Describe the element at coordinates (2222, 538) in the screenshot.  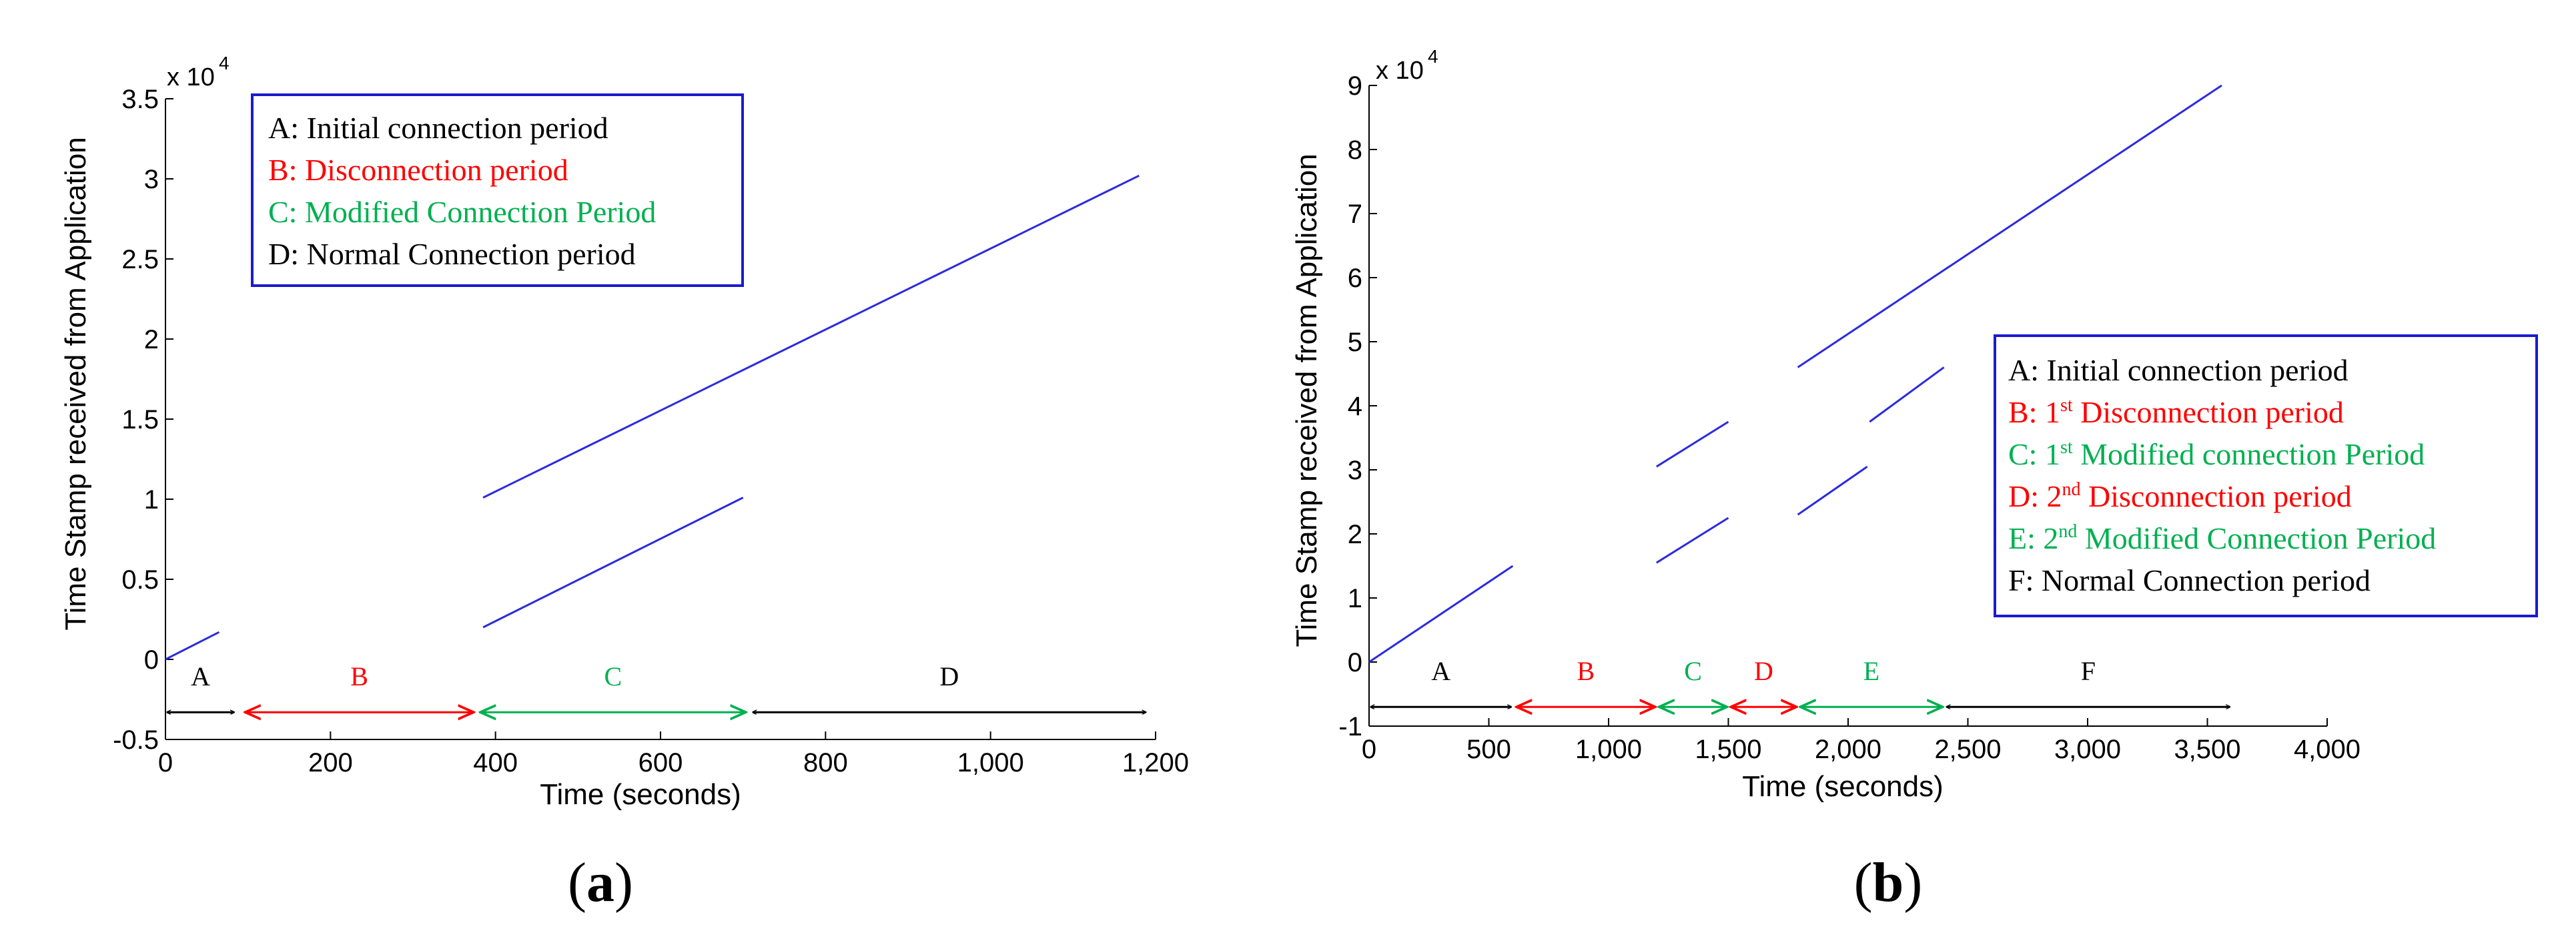
I see `chart-b-legend-entry-e: E: 2nd Modified Connection Period` at that location.